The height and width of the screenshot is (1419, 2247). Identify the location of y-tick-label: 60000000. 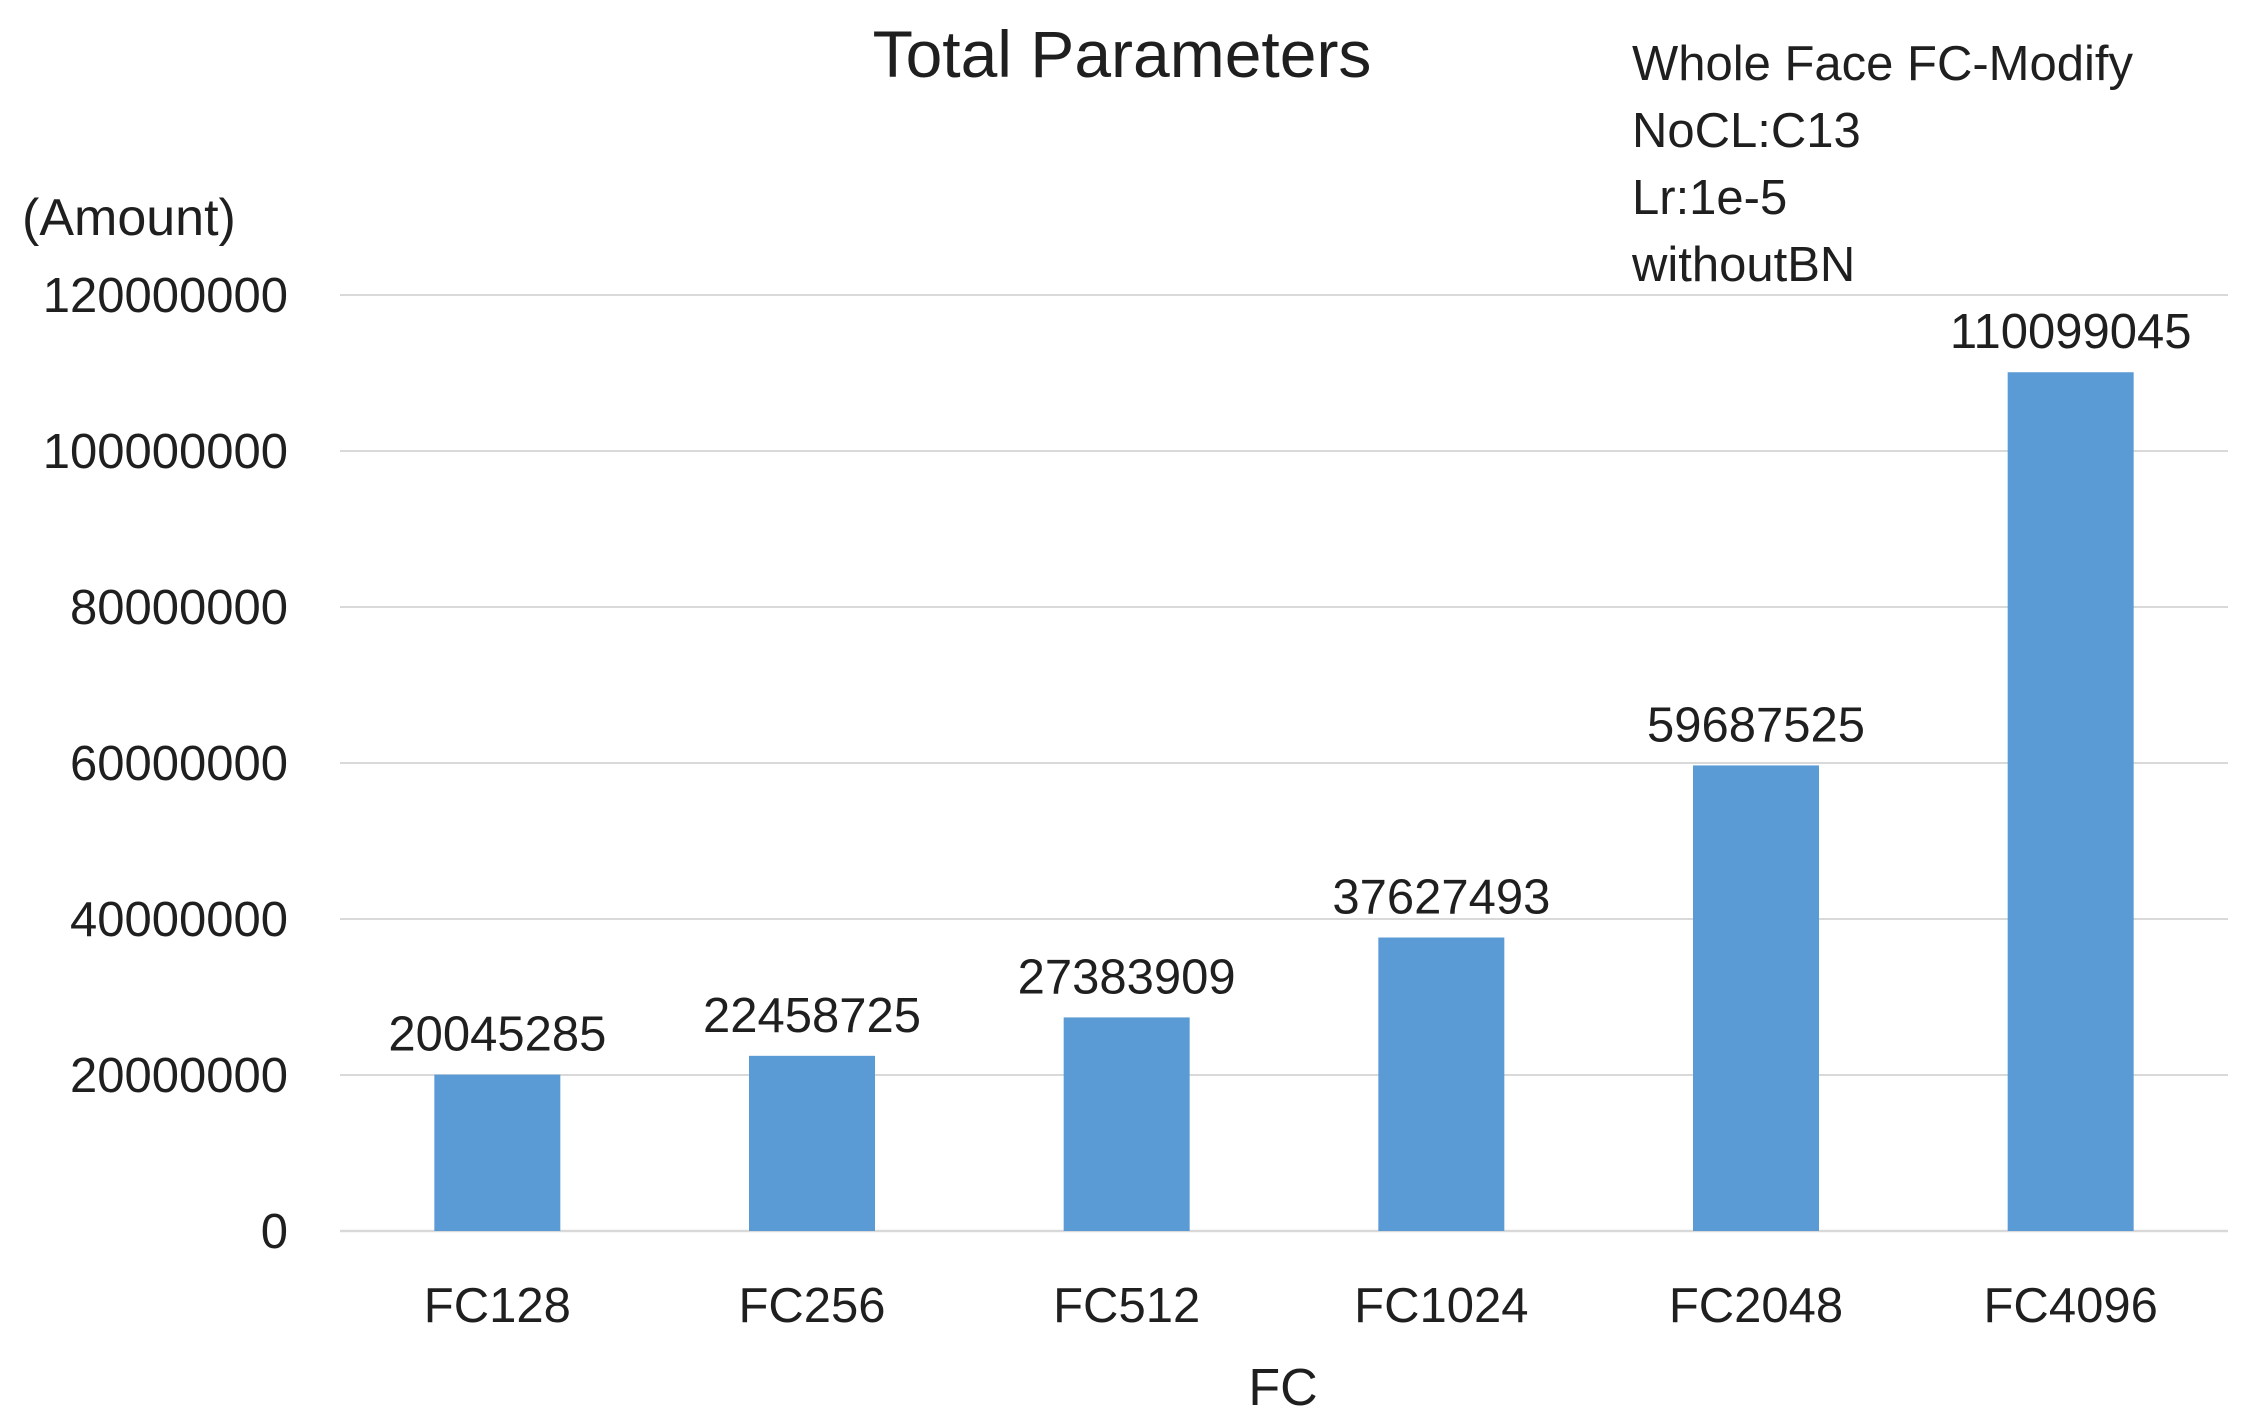
(179, 764).